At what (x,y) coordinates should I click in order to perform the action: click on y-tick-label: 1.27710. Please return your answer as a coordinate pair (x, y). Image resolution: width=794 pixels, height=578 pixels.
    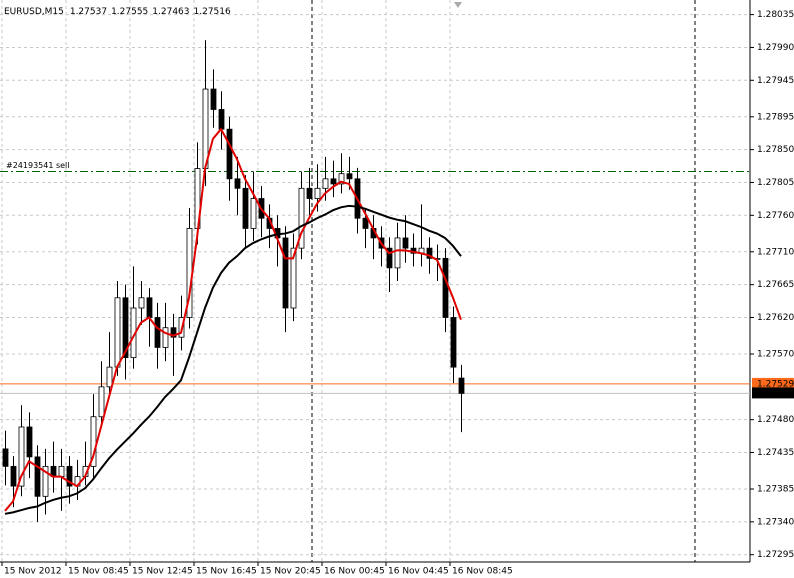
    Looking at the image, I should click on (775, 252).